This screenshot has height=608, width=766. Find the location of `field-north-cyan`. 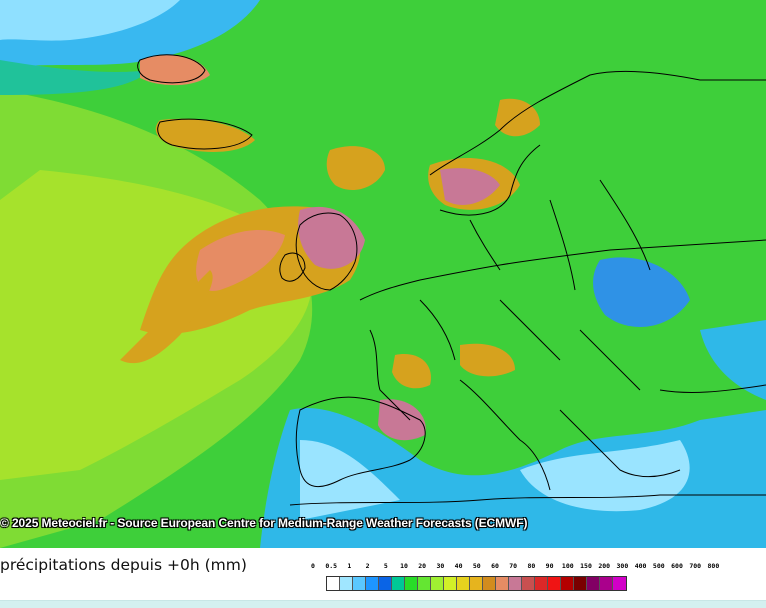

field-north-cyan is located at coordinates (90, 20).